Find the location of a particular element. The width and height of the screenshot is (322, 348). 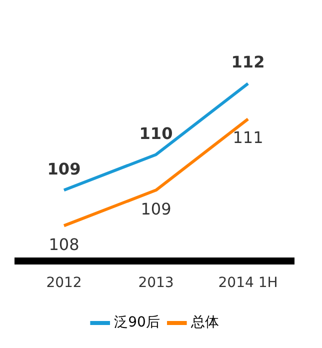

data-label: 111 is located at coordinates (248, 138).